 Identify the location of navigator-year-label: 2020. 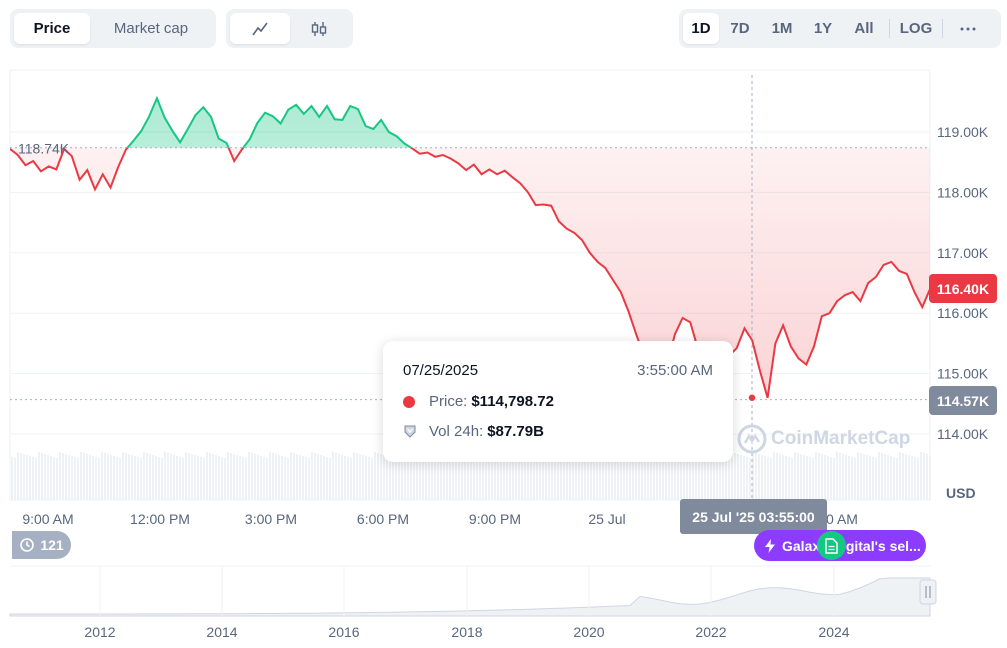
(588, 632).